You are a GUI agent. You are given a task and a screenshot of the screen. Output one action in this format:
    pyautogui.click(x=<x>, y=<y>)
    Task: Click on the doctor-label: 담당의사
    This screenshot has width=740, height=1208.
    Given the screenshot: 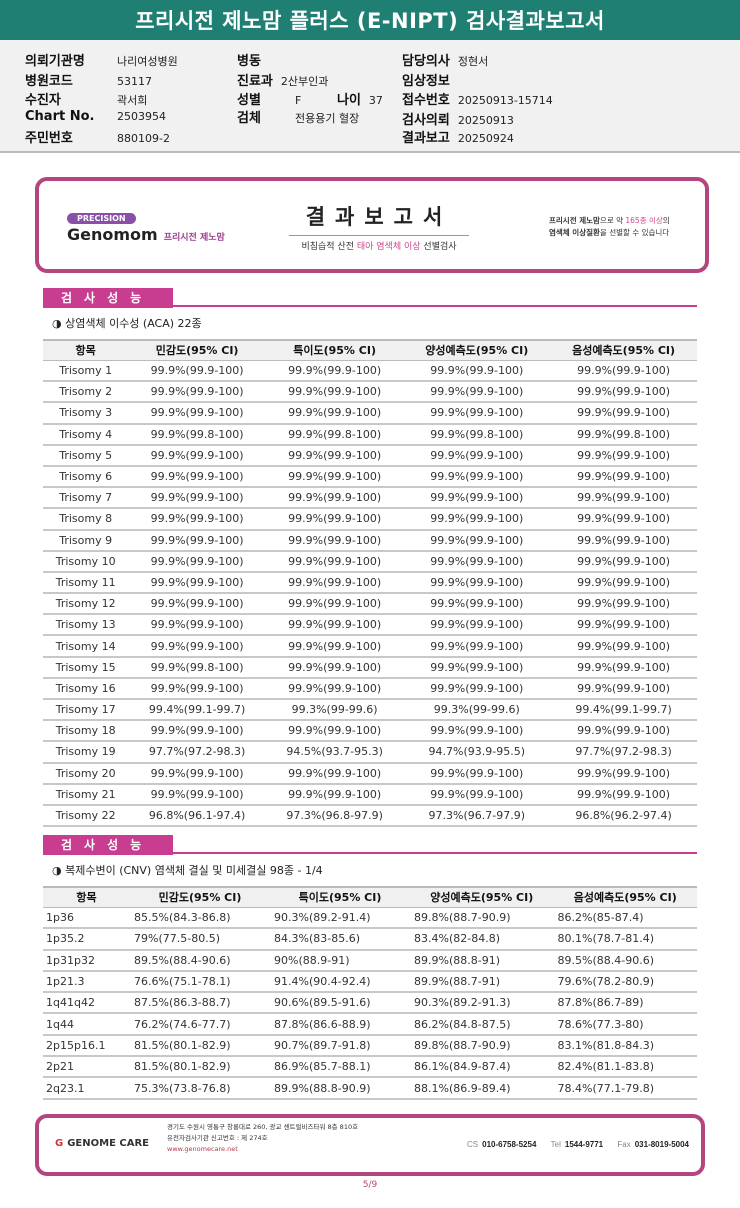 What is the action you would take?
    pyautogui.click(x=426, y=61)
    